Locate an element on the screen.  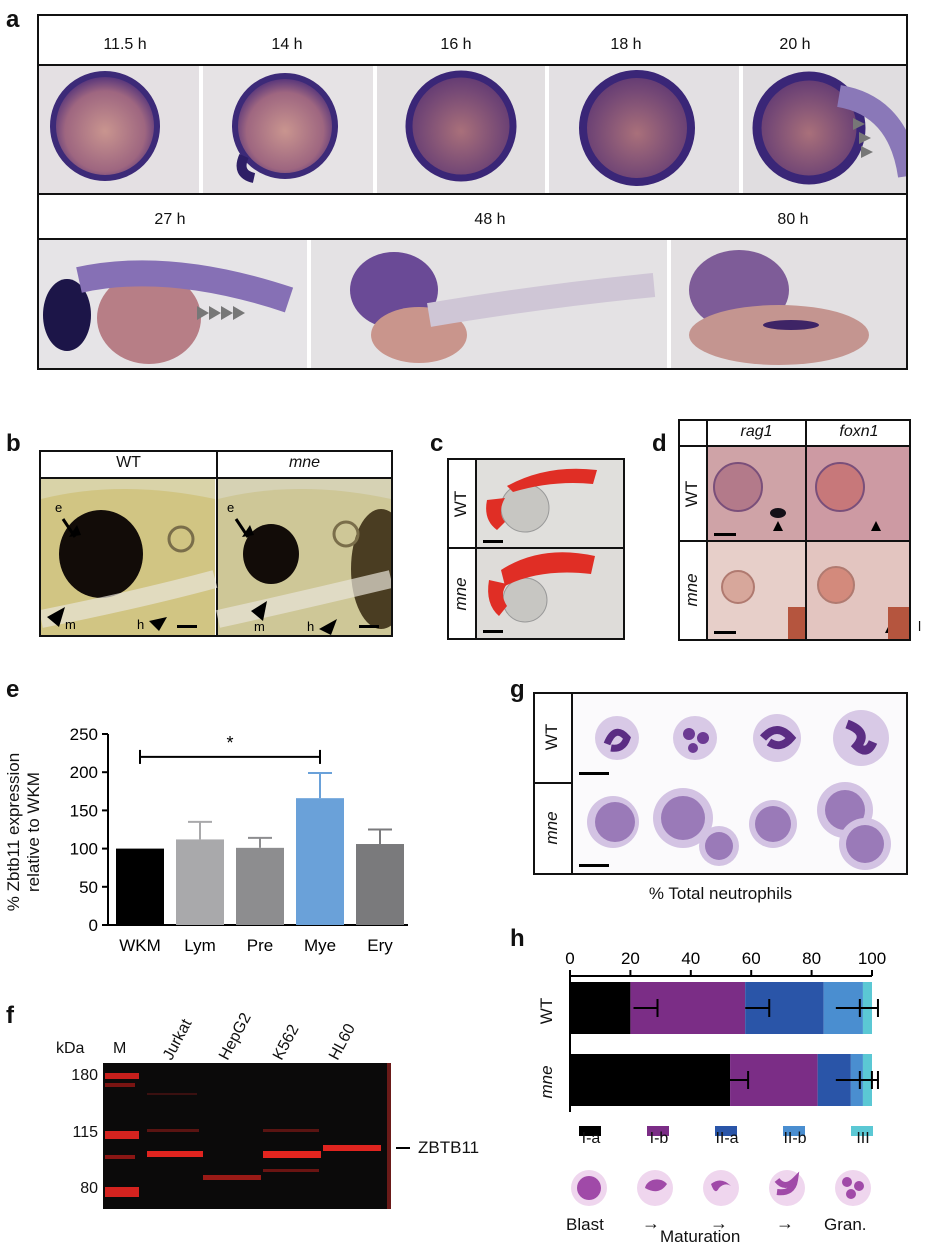
x-tick-label: WKM is located at coordinates (140, 945).